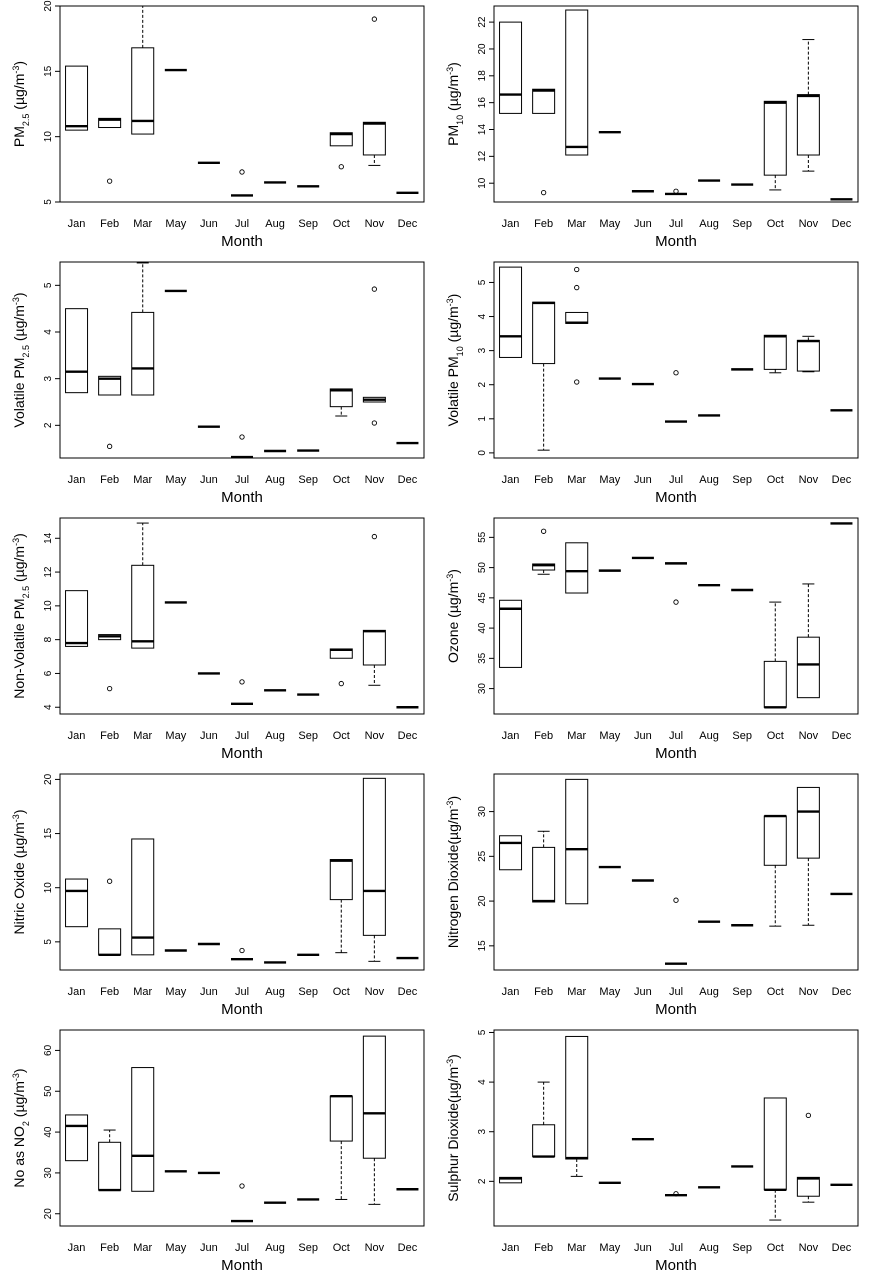 The height and width of the screenshot is (1280, 869). Describe the element at coordinates (48, 572) in the screenshot. I see `y-tick-label: 12` at that location.